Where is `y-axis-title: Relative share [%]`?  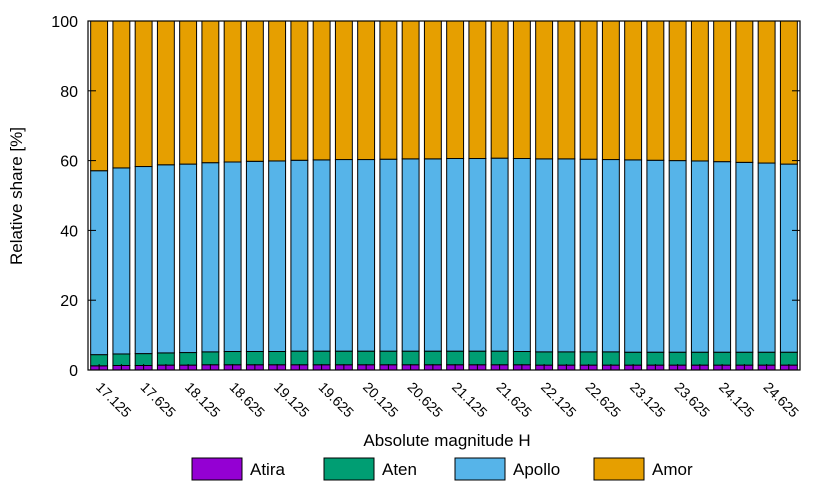
y-axis-title: Relative share [%] is located at coordinates (16, 196).